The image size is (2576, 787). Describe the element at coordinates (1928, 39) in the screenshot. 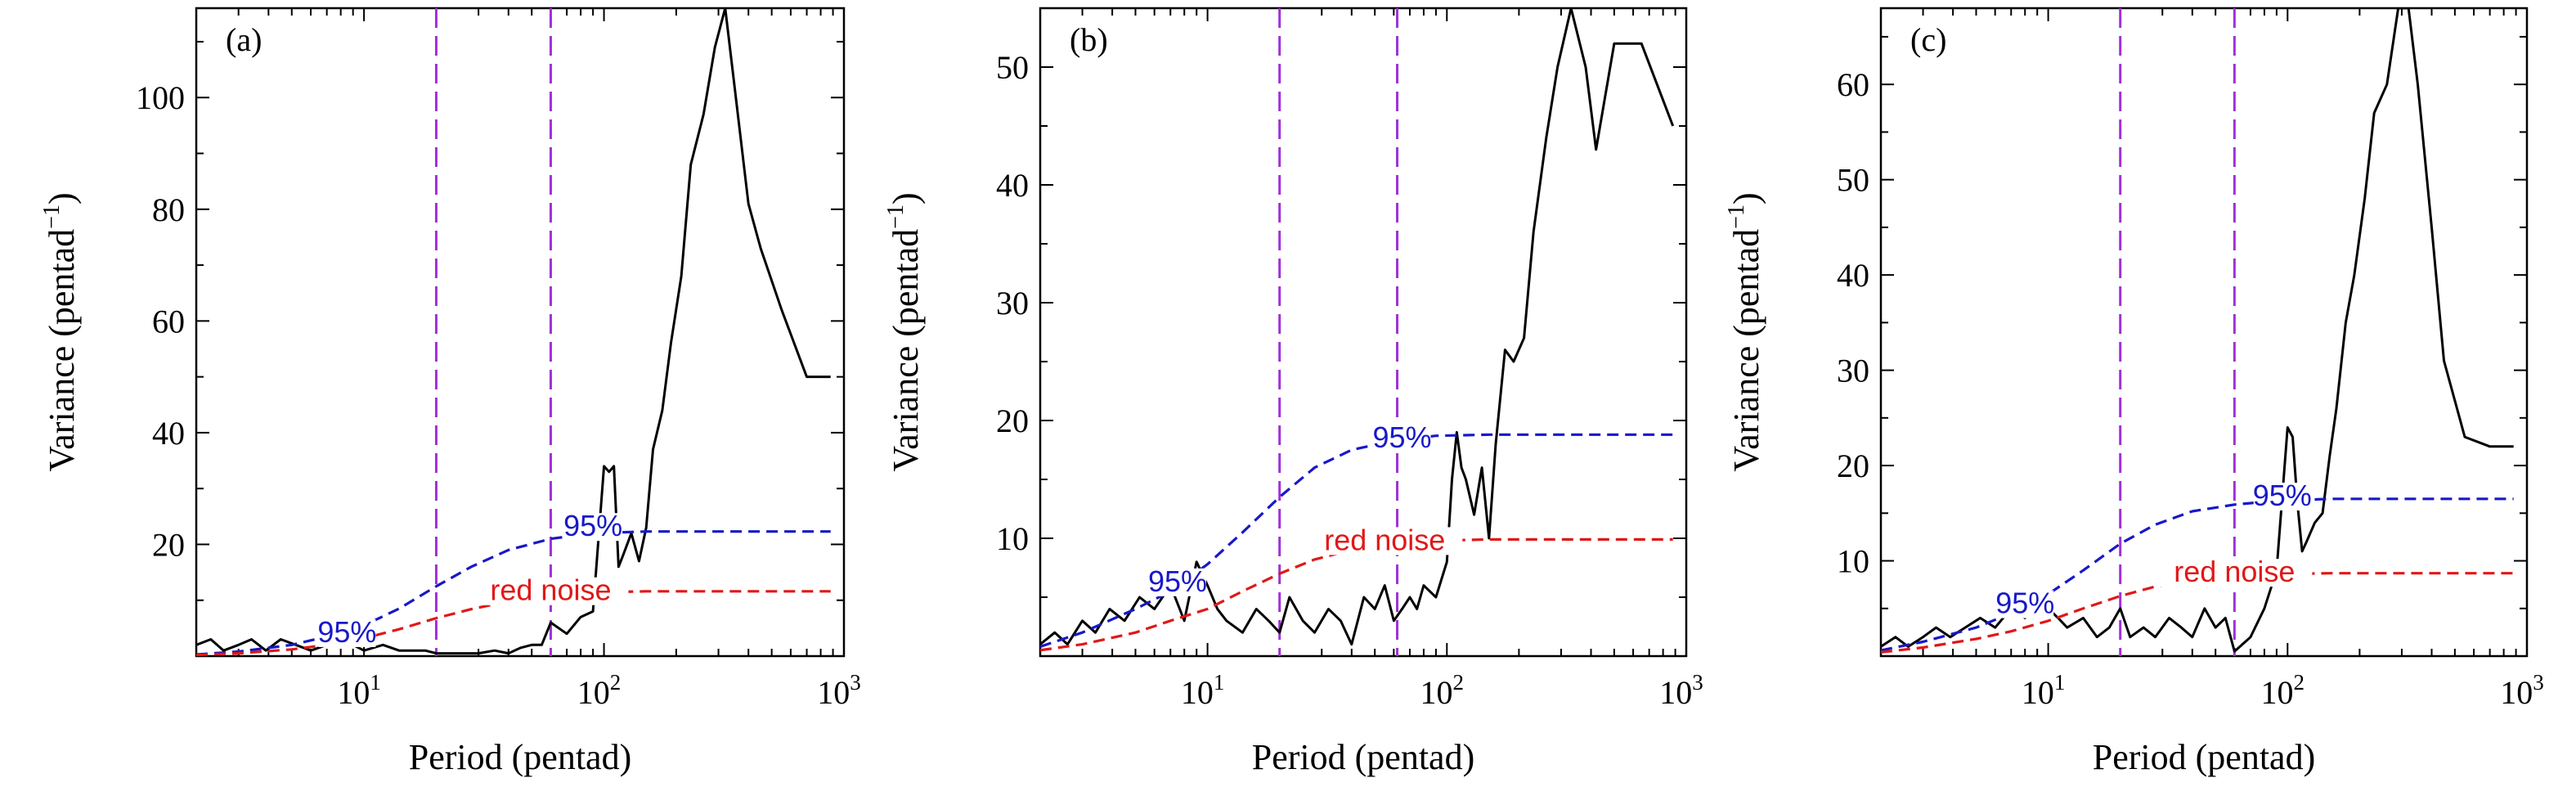

I see `panel-label: (c)` at that location.